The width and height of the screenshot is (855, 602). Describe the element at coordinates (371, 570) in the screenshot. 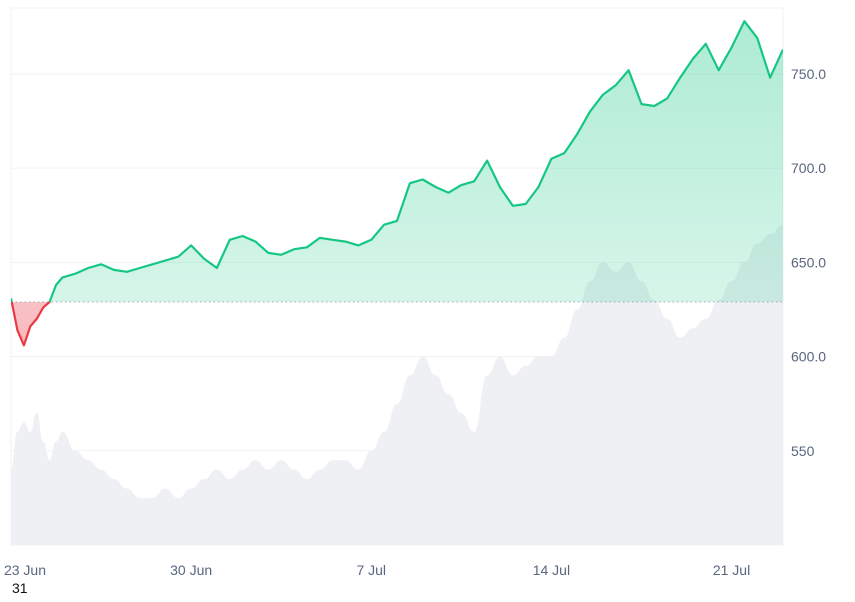

I see `x-tick-label: 7 Jul` at that location.